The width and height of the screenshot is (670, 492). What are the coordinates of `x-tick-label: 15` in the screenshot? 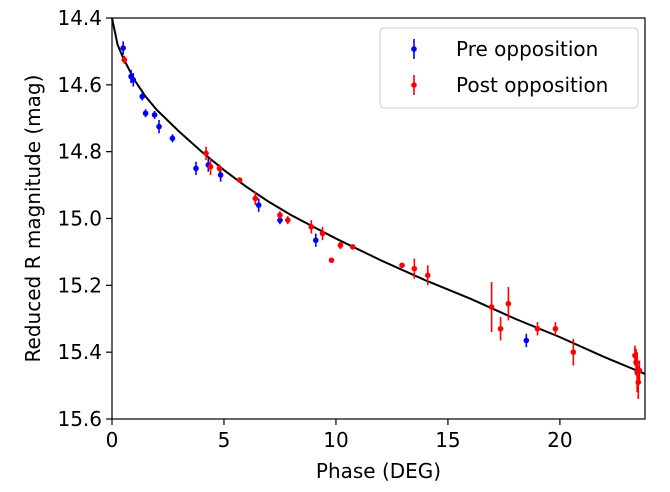 It's located at (447, 440).